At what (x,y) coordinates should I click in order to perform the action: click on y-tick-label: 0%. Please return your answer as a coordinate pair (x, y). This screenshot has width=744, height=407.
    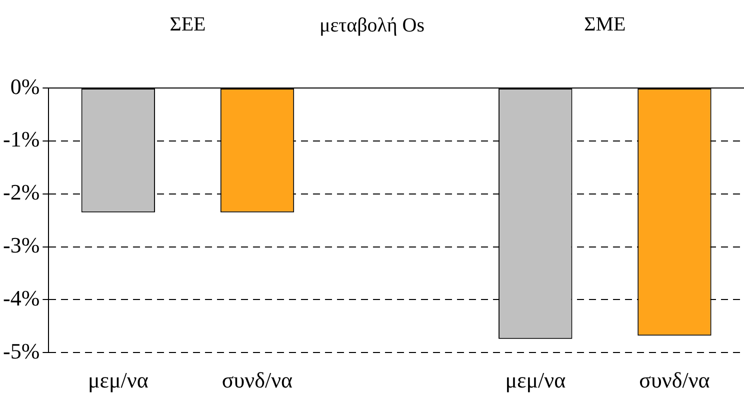
    Looking at the image, I should click on (25, 86).